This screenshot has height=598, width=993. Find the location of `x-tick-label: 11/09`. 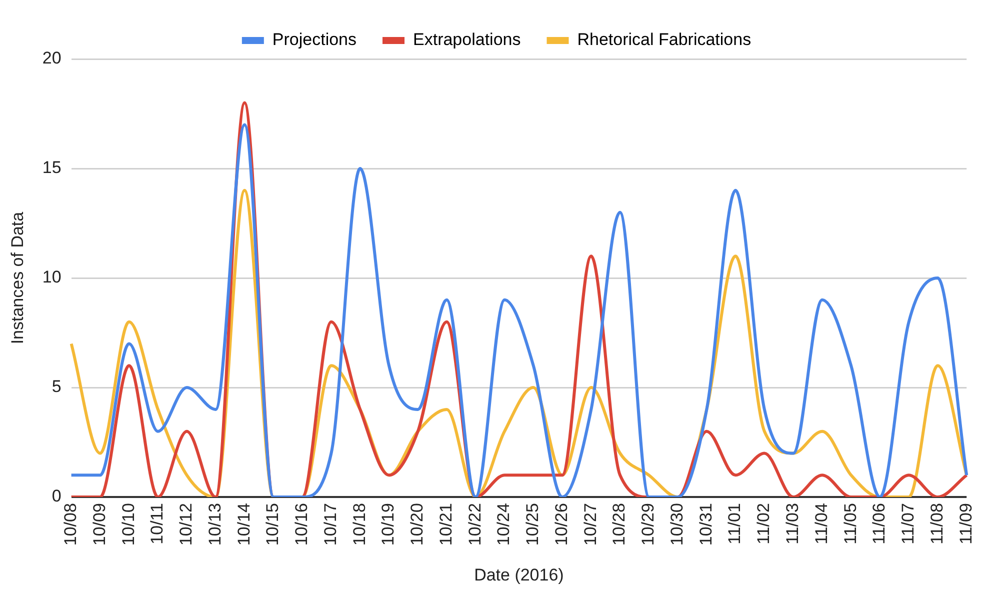

x-tick-label: 11/09 is located at coordinates (966, 523).